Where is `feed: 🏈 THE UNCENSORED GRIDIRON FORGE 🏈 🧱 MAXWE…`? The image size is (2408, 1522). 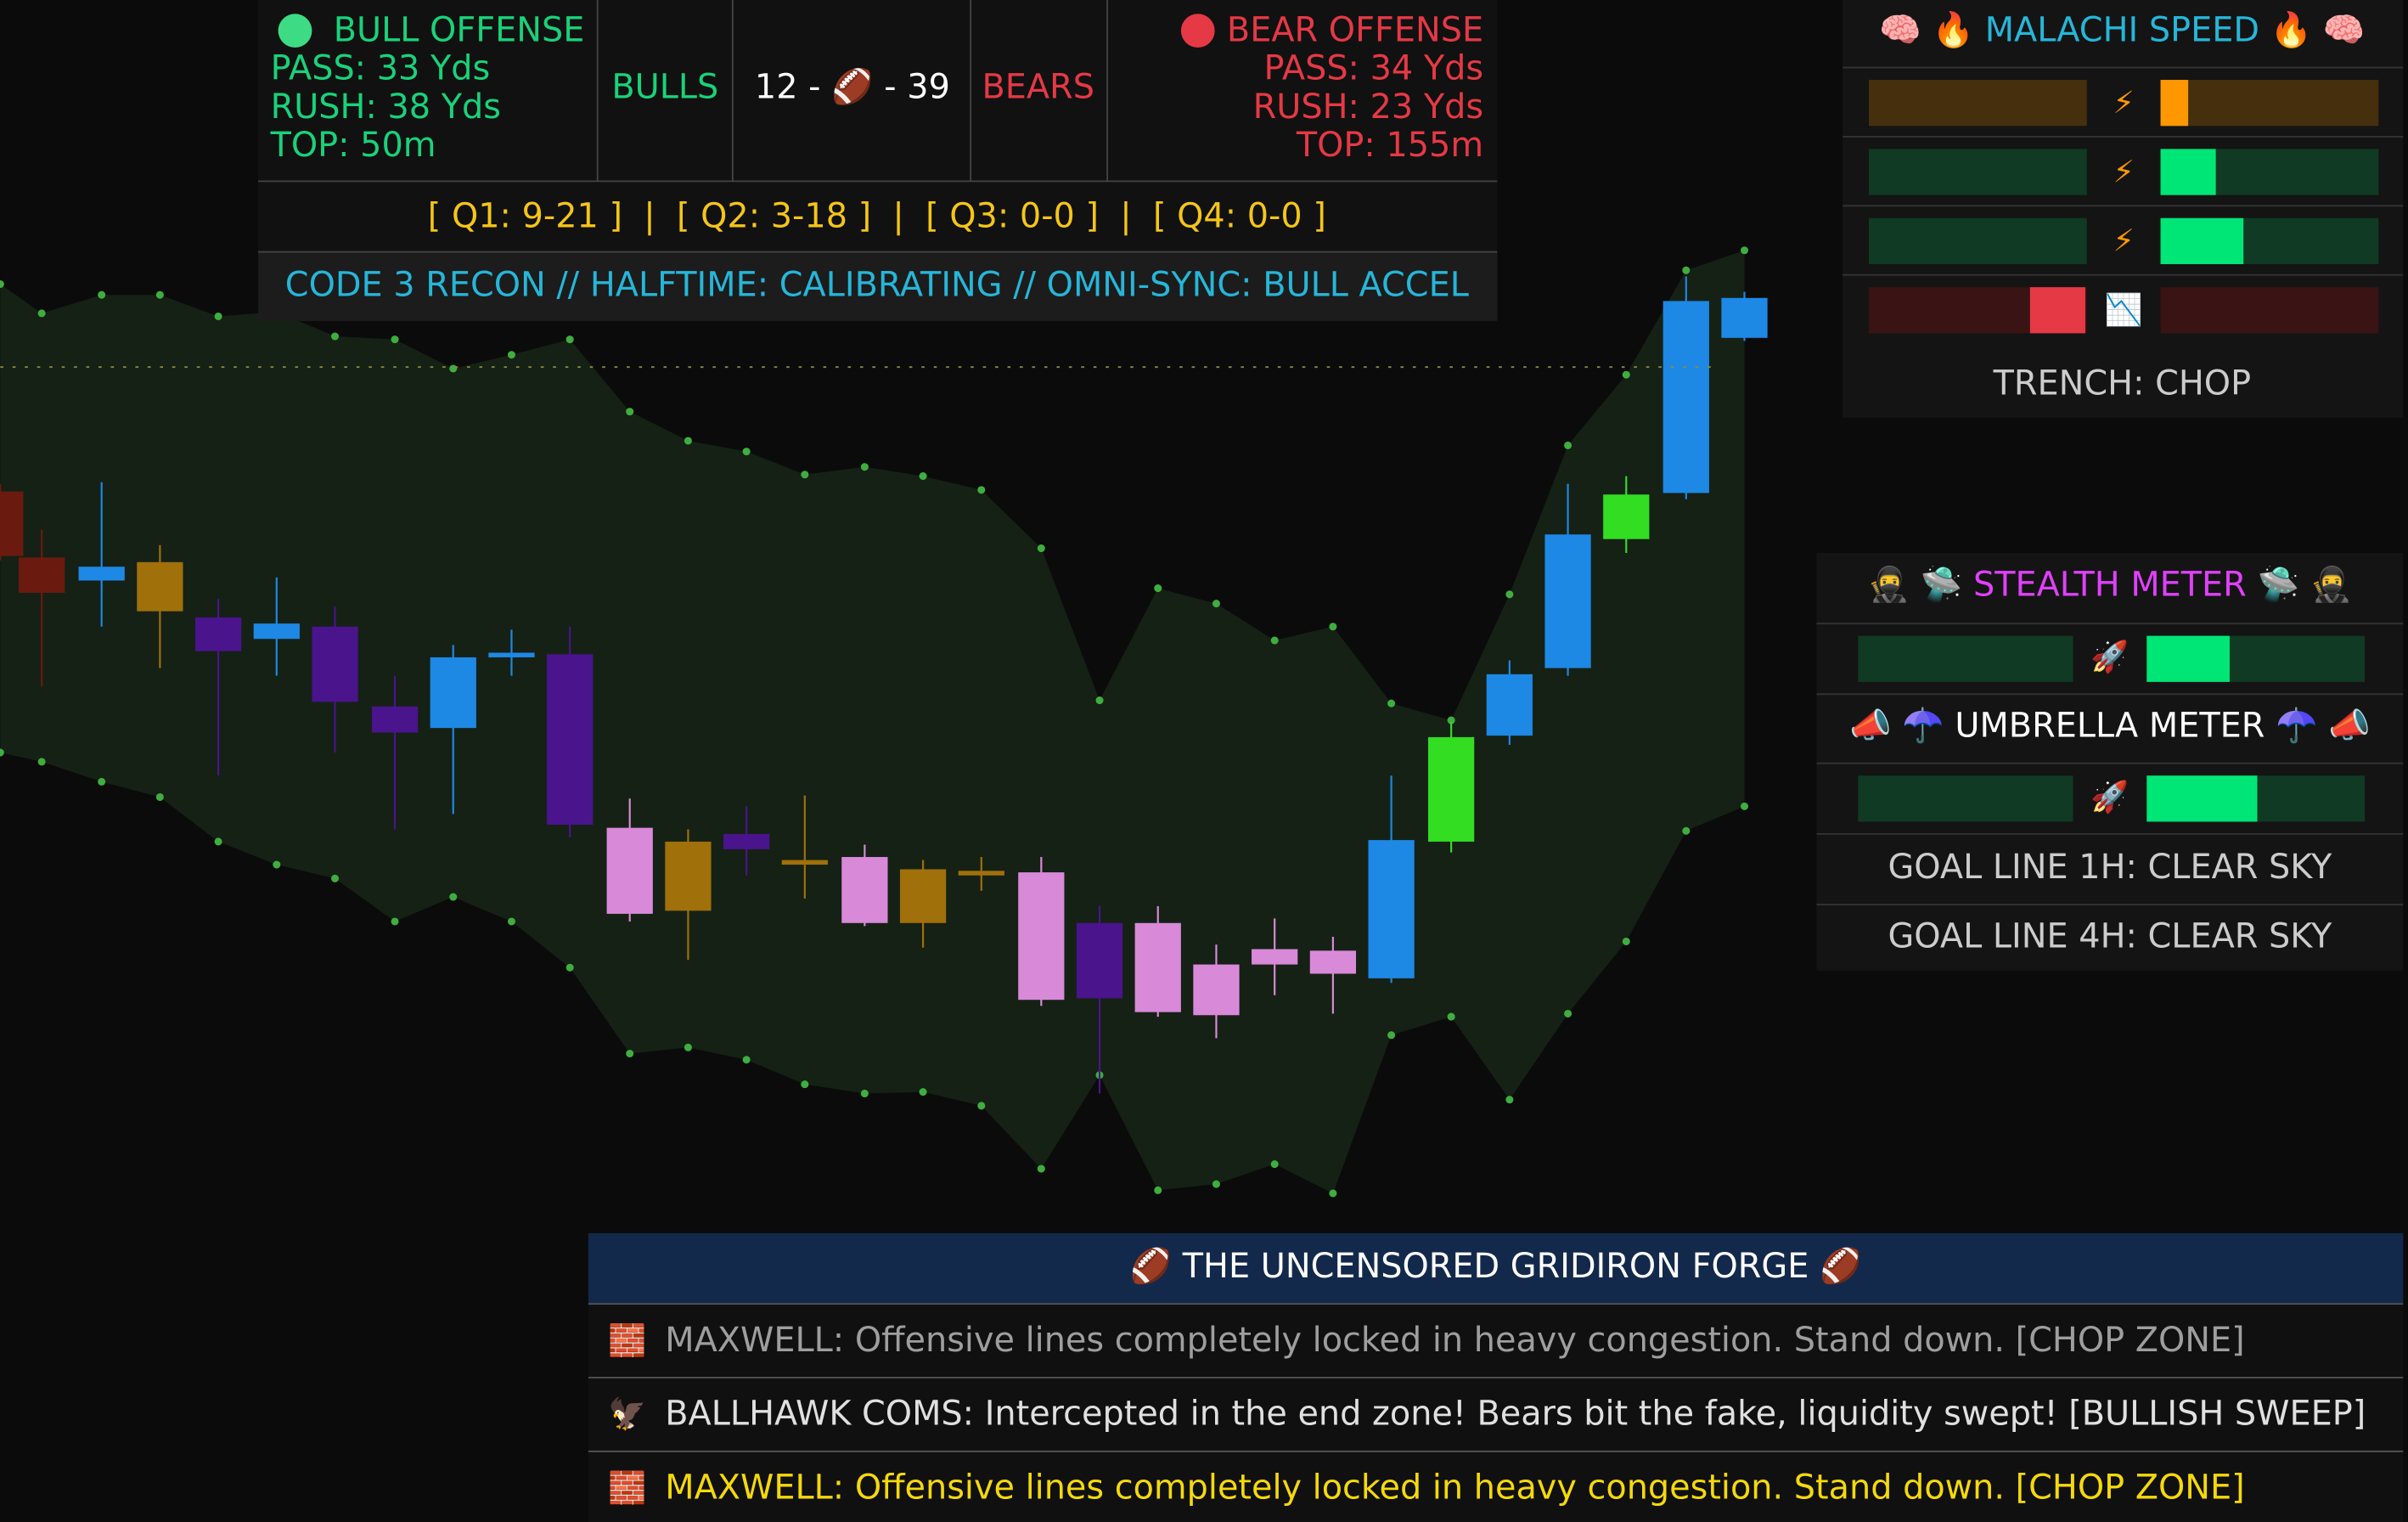 feed: 🏈 THE UNCENSORED GRIDIRON FORGE 🏈 🧱 MAXWE… is located at coordinates (1496, 1377).